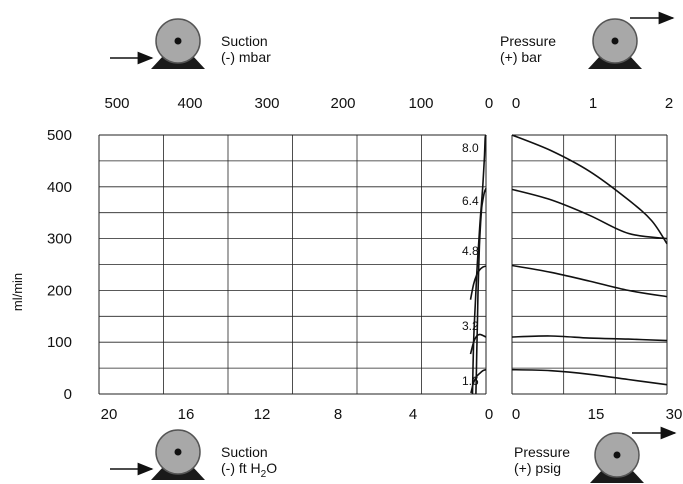 The image size is (683, 484). What do you see at coordinates (596, 414) in the screenshot?
I see `pressure-bottom-tick-label: 15` at bounding box center [596, 414].